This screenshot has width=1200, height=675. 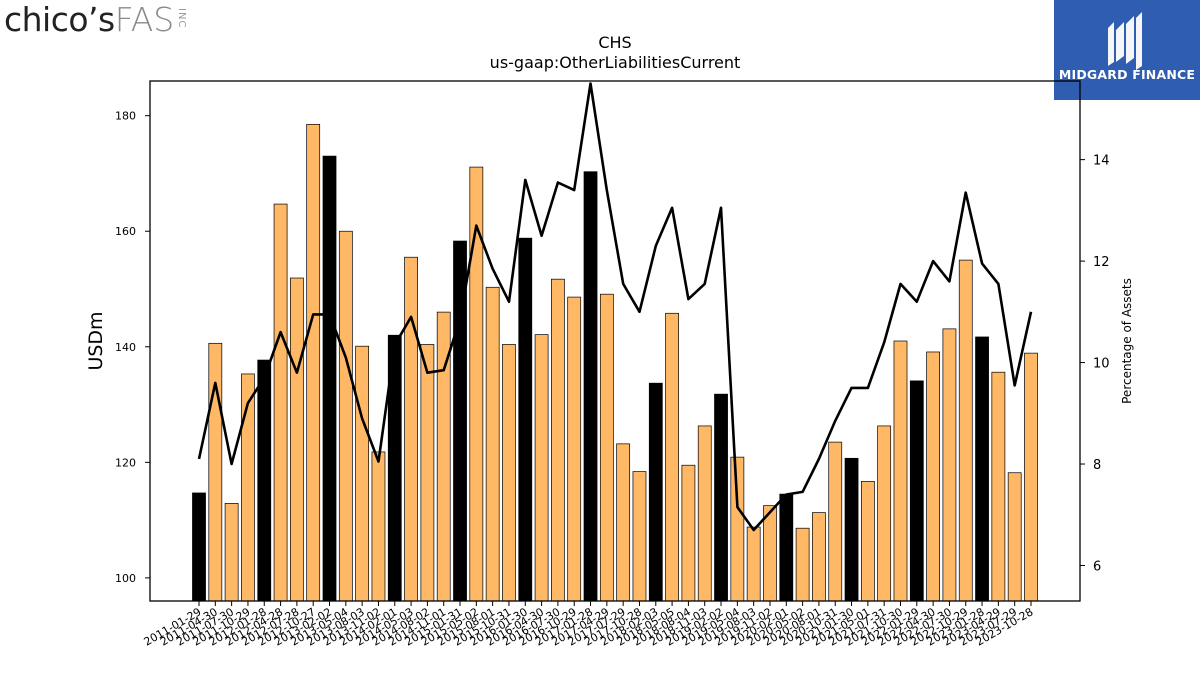 I want to click on y2-tick-label: 10, so click(x=1101, y=364).